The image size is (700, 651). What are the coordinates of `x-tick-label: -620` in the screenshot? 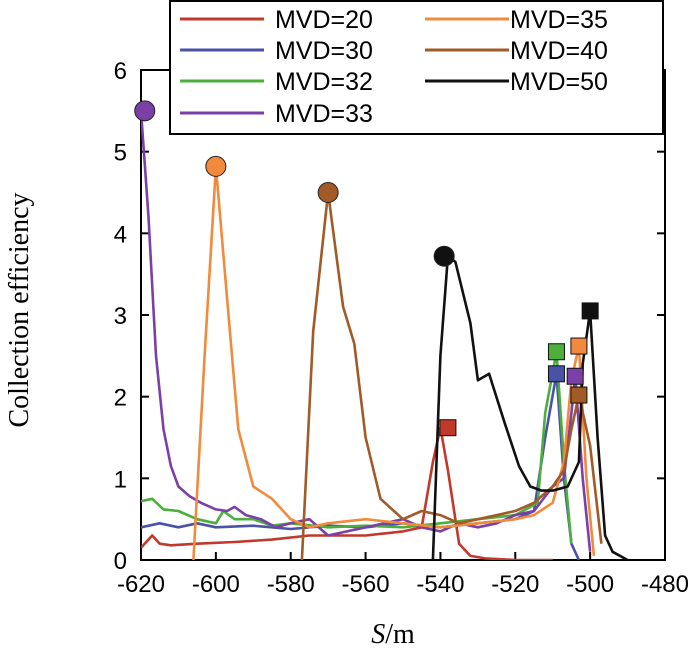 It's located at (141, 584).